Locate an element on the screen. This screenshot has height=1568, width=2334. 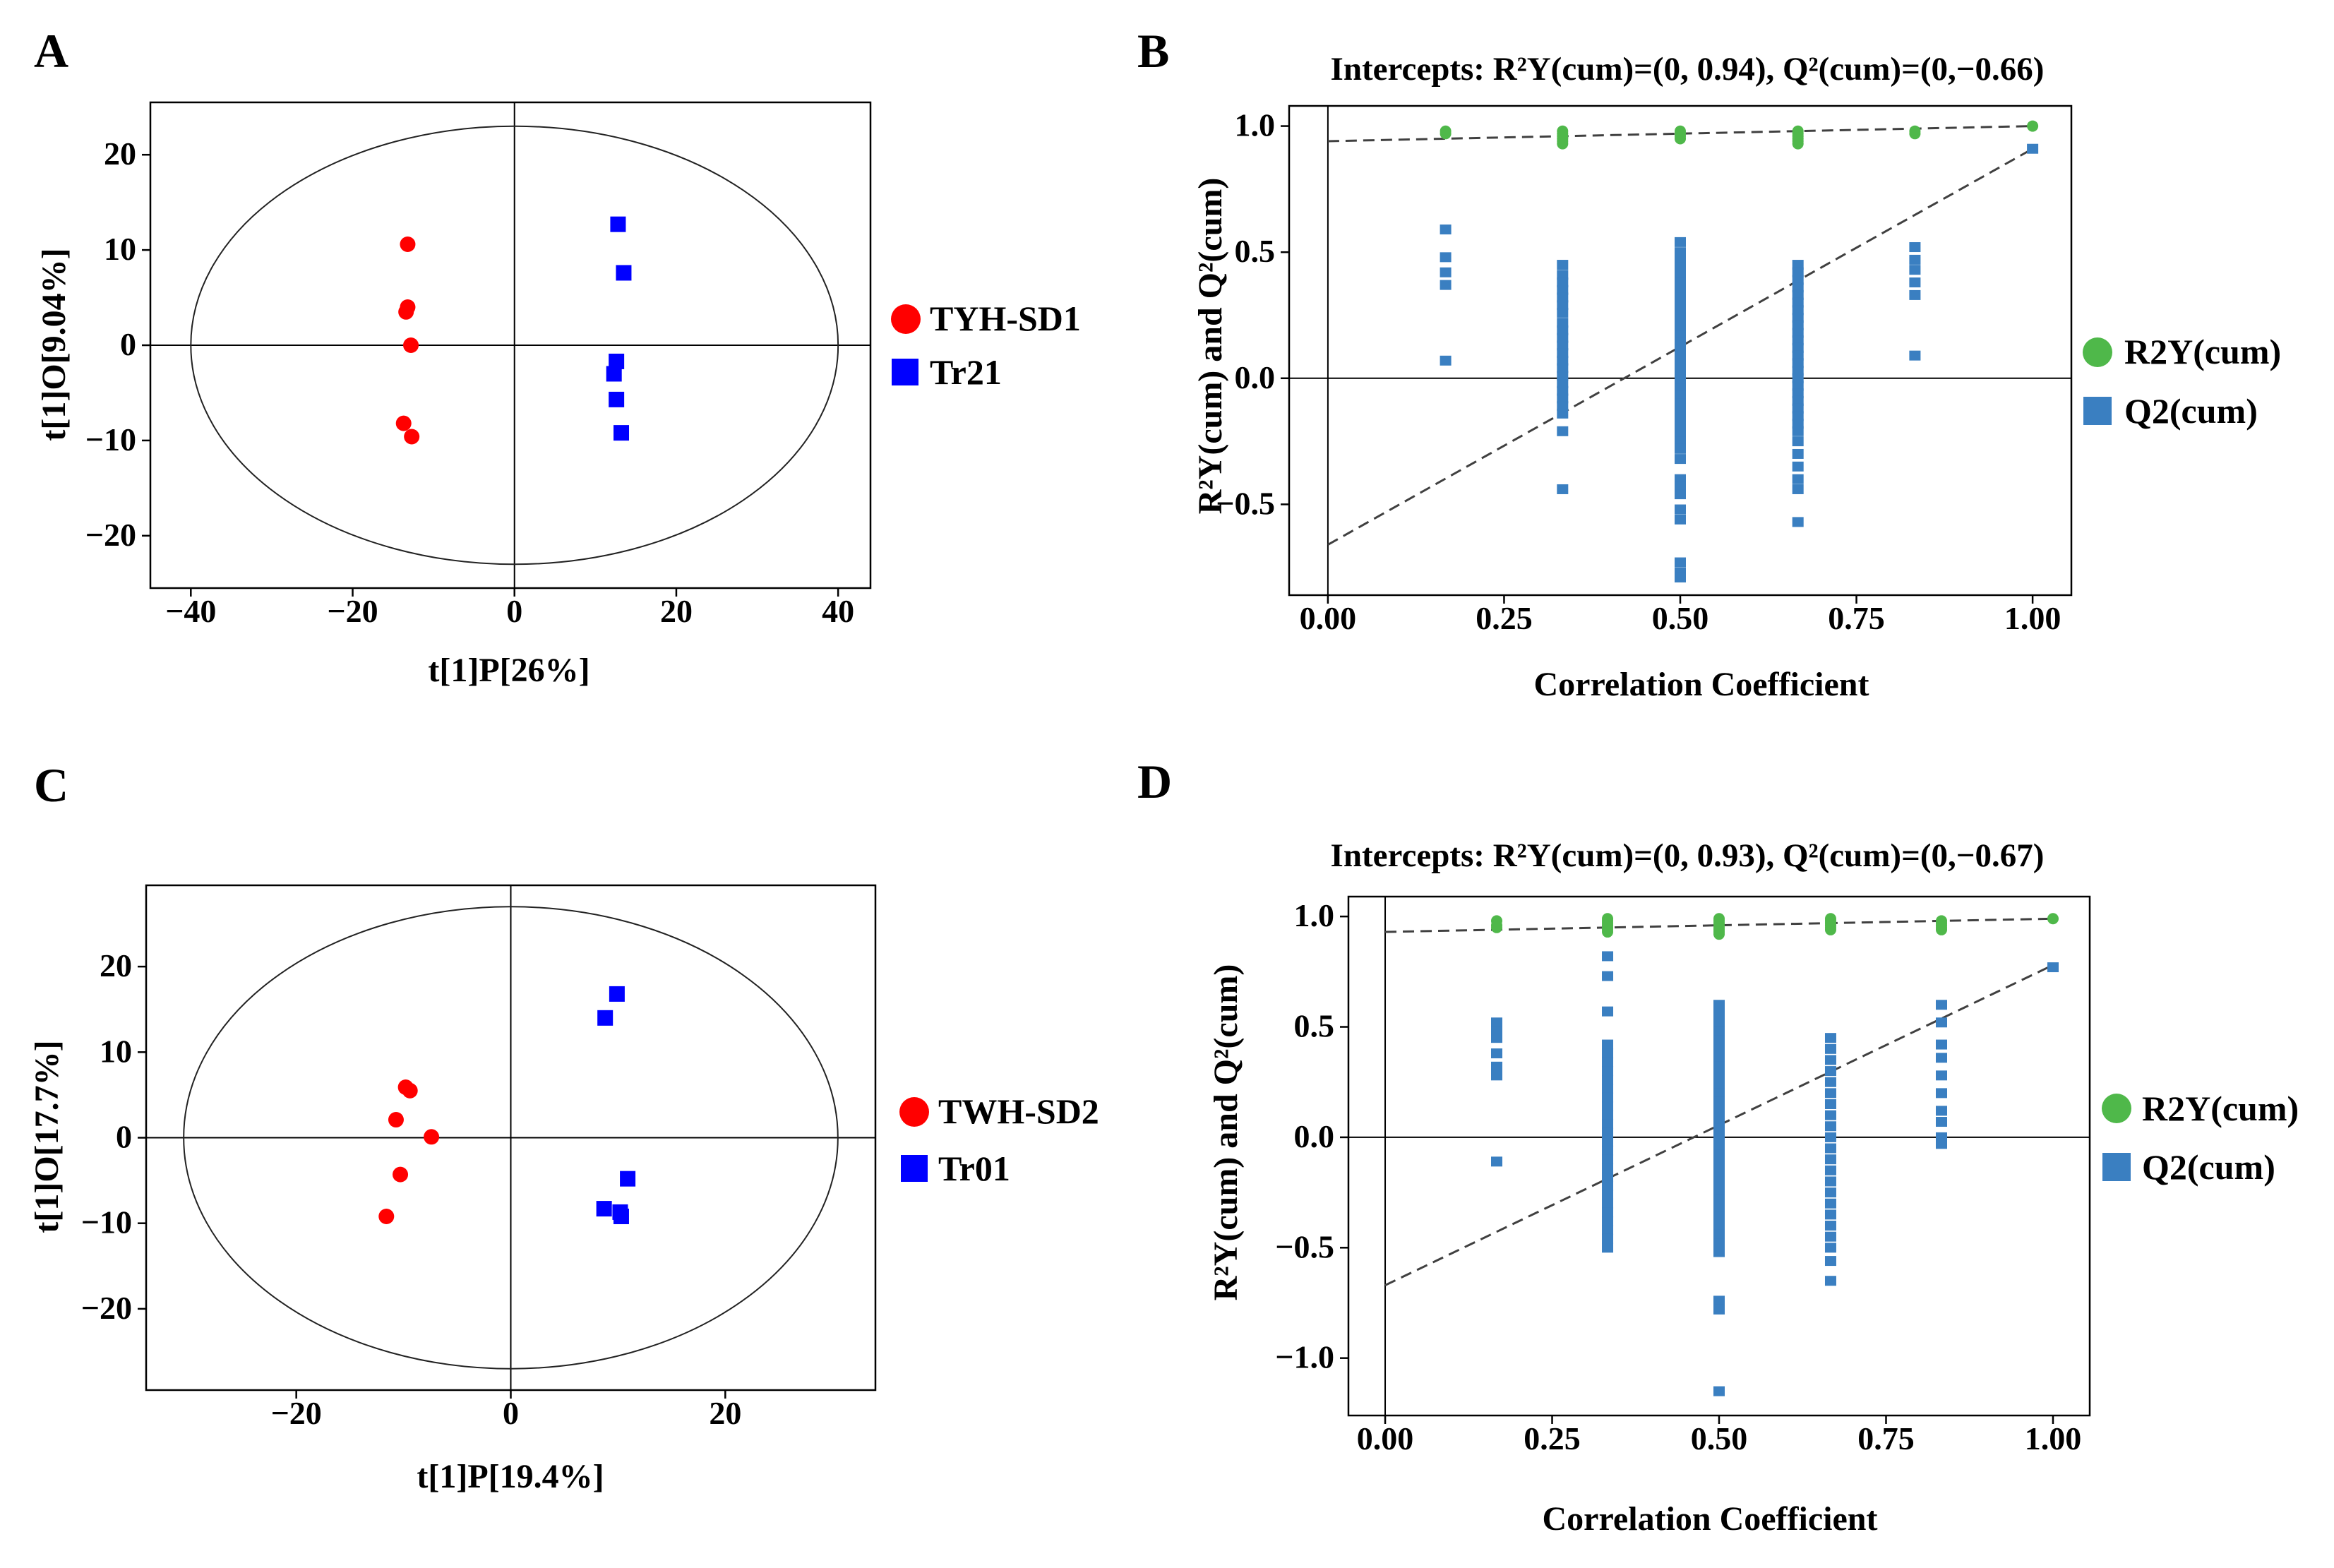
panel-b-xtick-label: 0.50 is located at coordinates (1680, 618).